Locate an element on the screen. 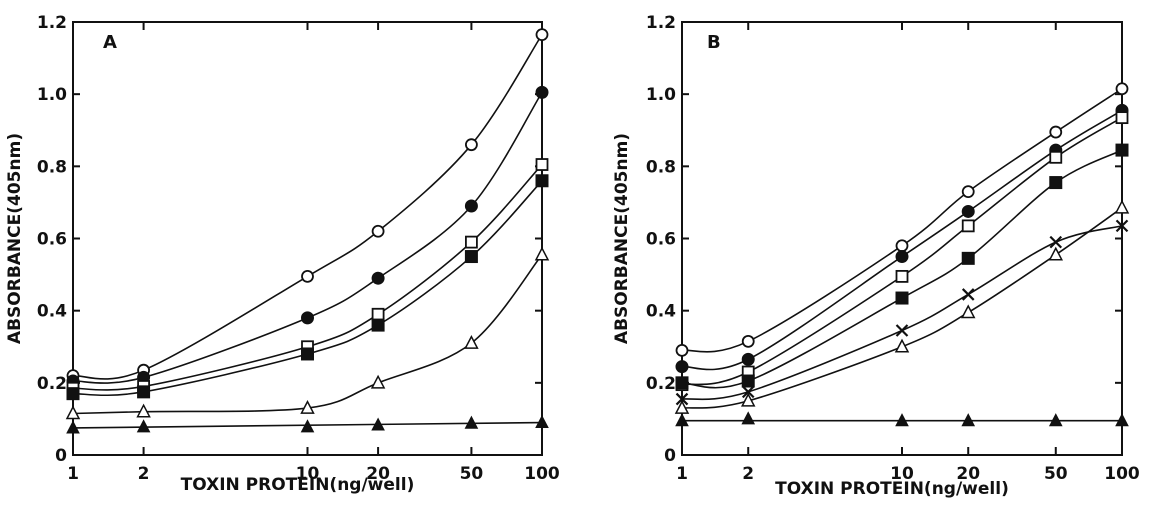  panel-label: B is located at coordinates (714, 42).